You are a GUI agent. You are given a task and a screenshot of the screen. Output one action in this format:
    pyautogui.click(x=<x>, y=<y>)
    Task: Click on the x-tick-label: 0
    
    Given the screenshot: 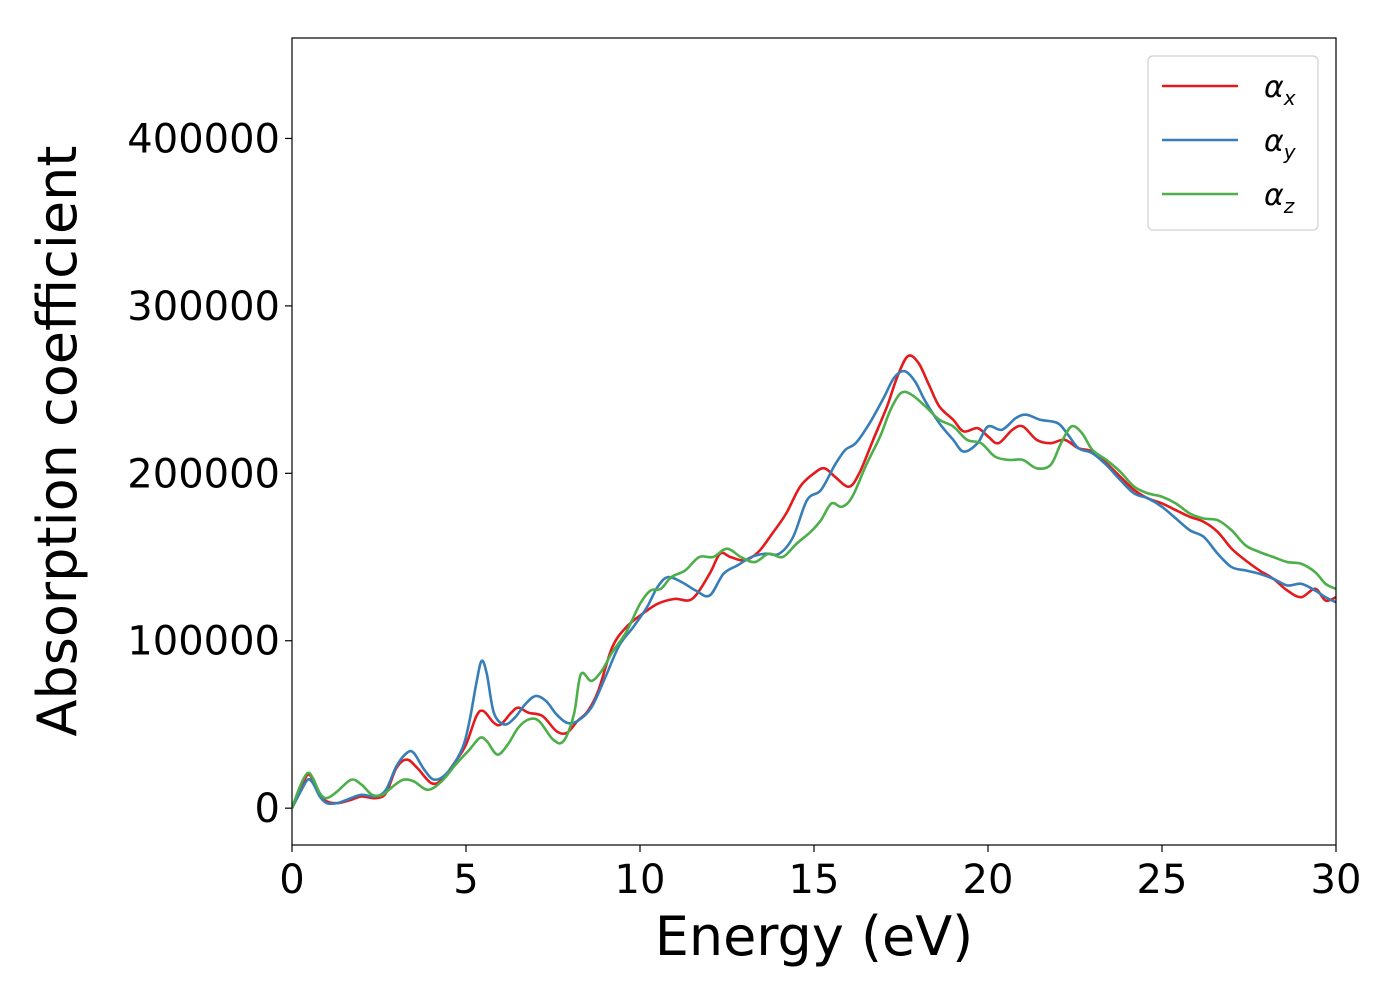 What is the action you would take?
    pyautogui.click(x=291, y=880)
    